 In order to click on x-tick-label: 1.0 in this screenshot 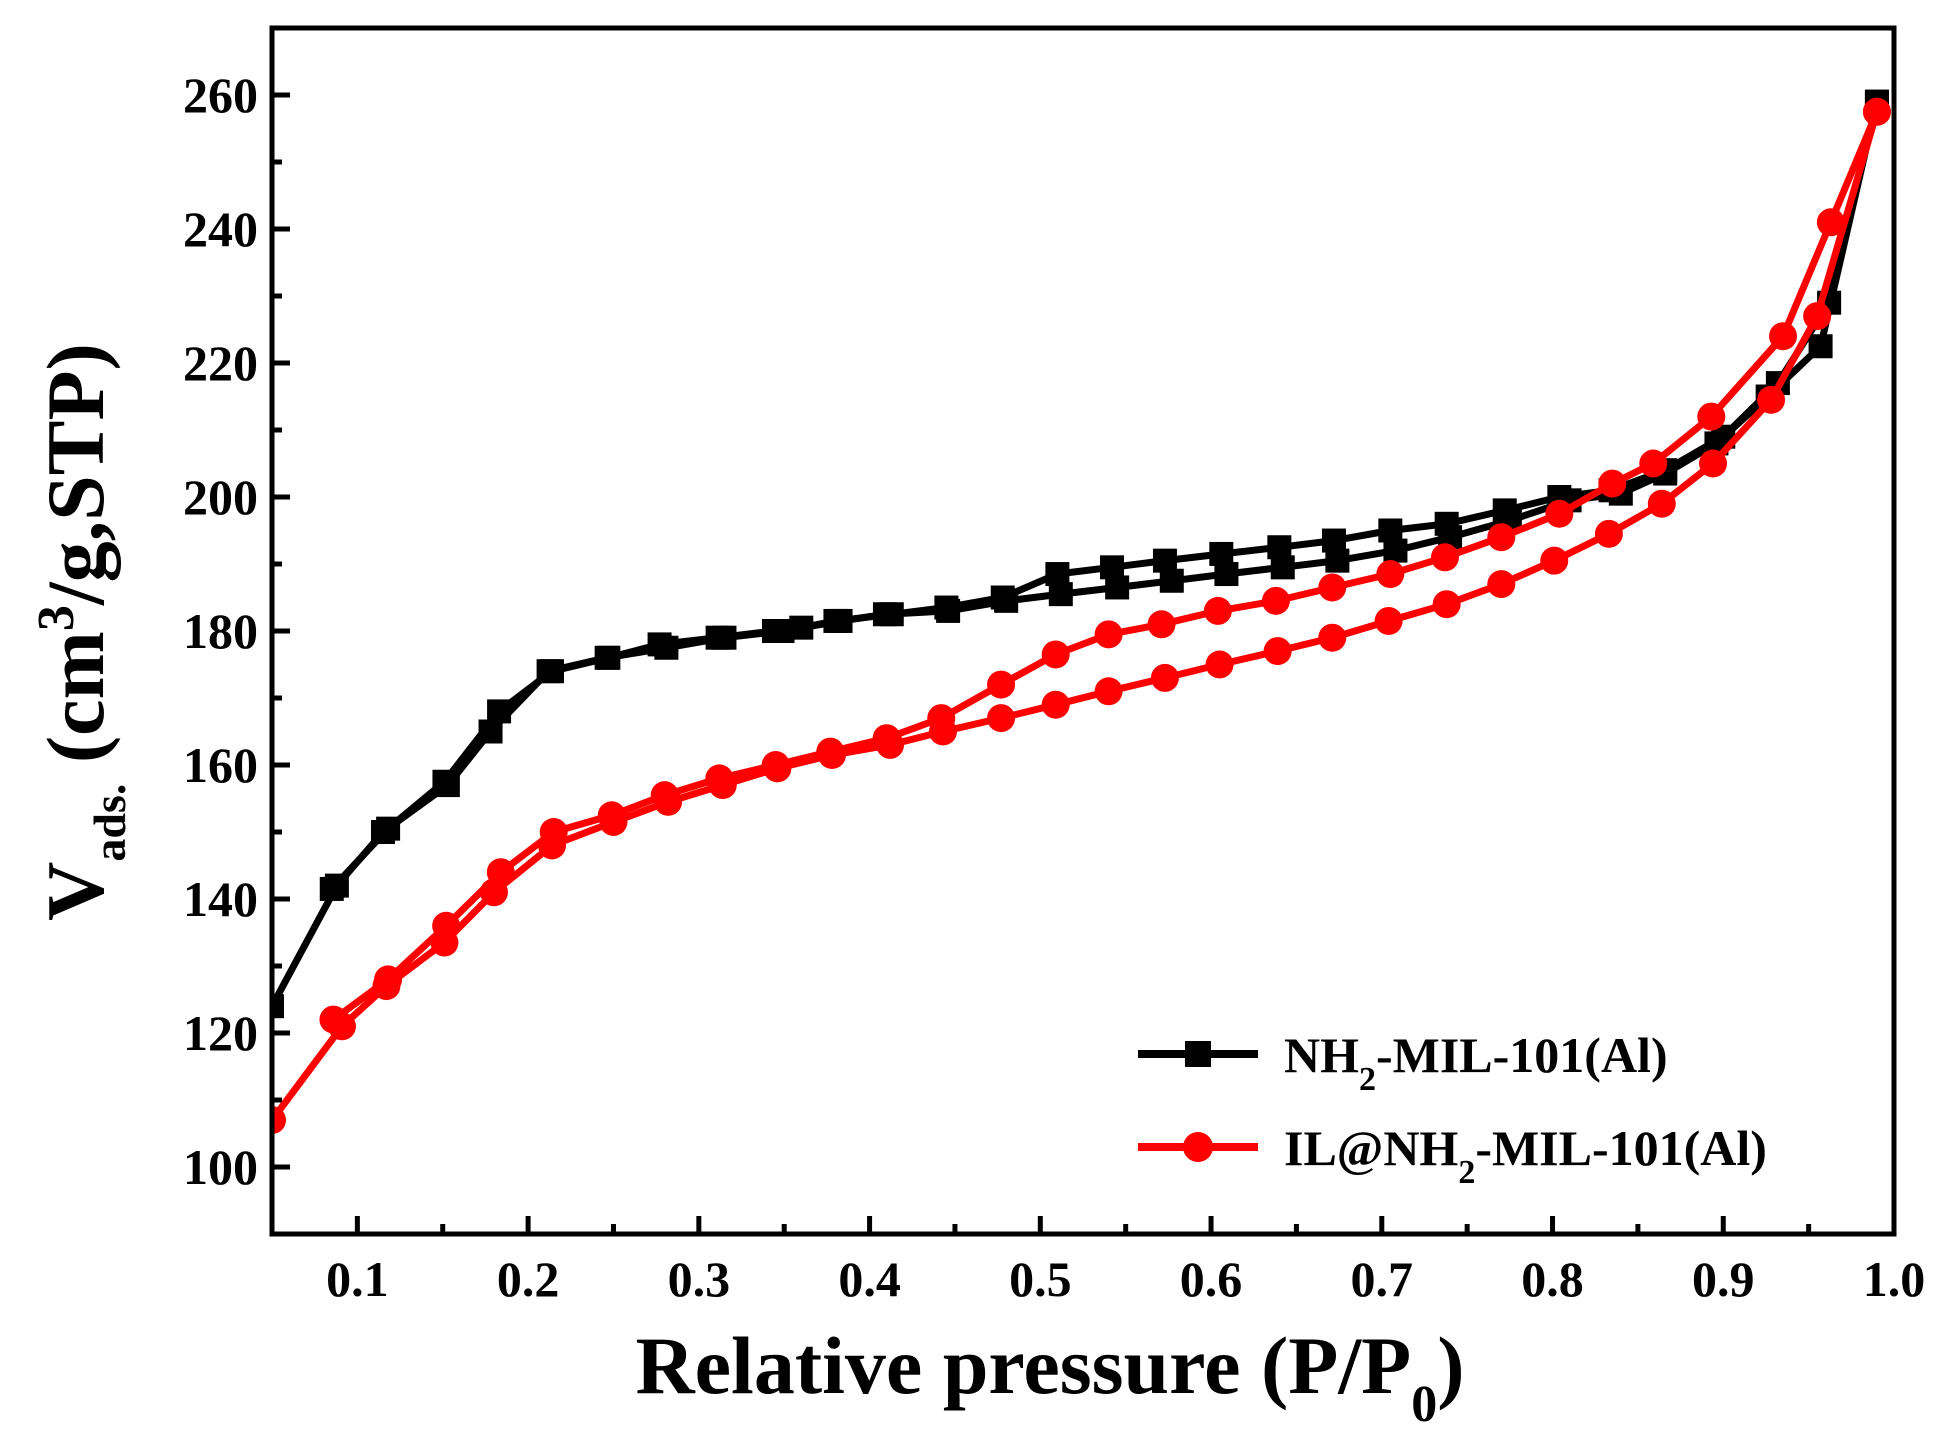, I will do `click(1894, 1279)`.